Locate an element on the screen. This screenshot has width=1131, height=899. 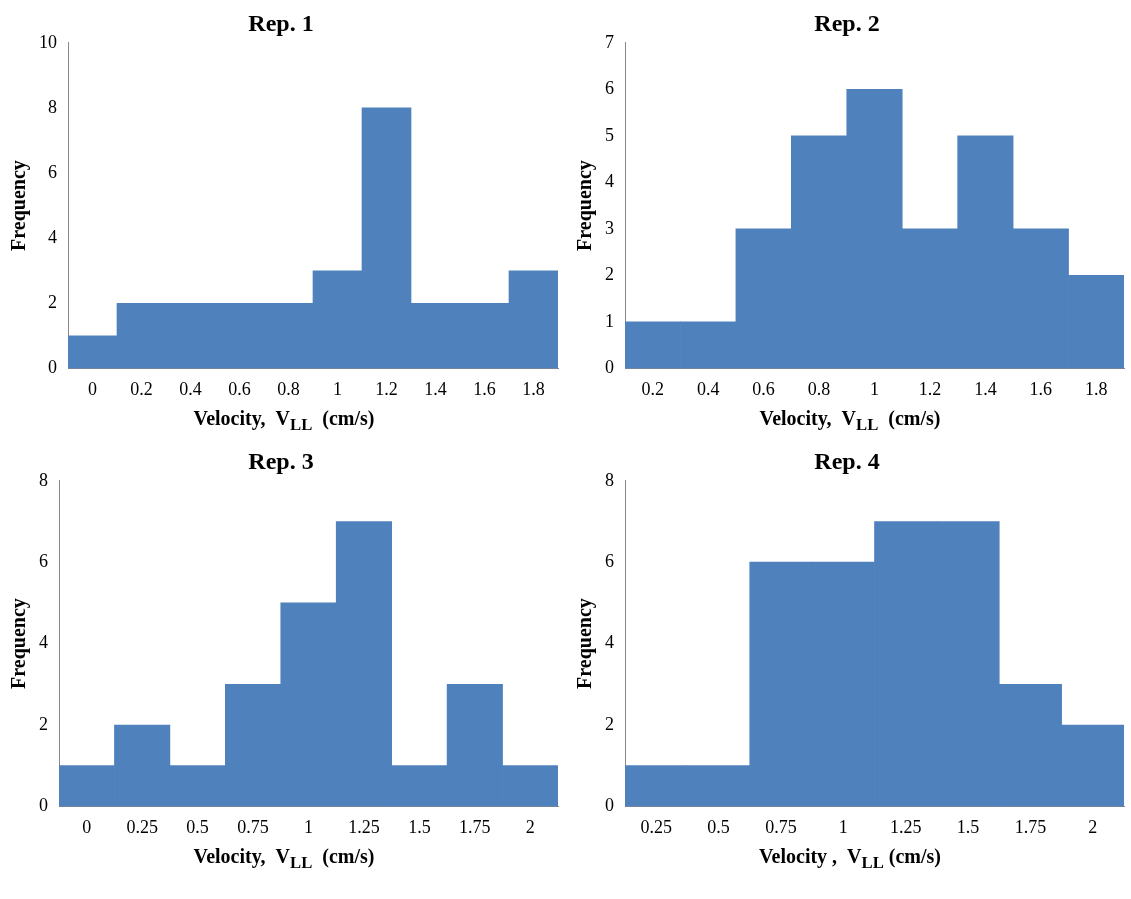
x-axis-title: Velocity , V$_{LL}$ (cm/s) is located at coordinates (850, 859).